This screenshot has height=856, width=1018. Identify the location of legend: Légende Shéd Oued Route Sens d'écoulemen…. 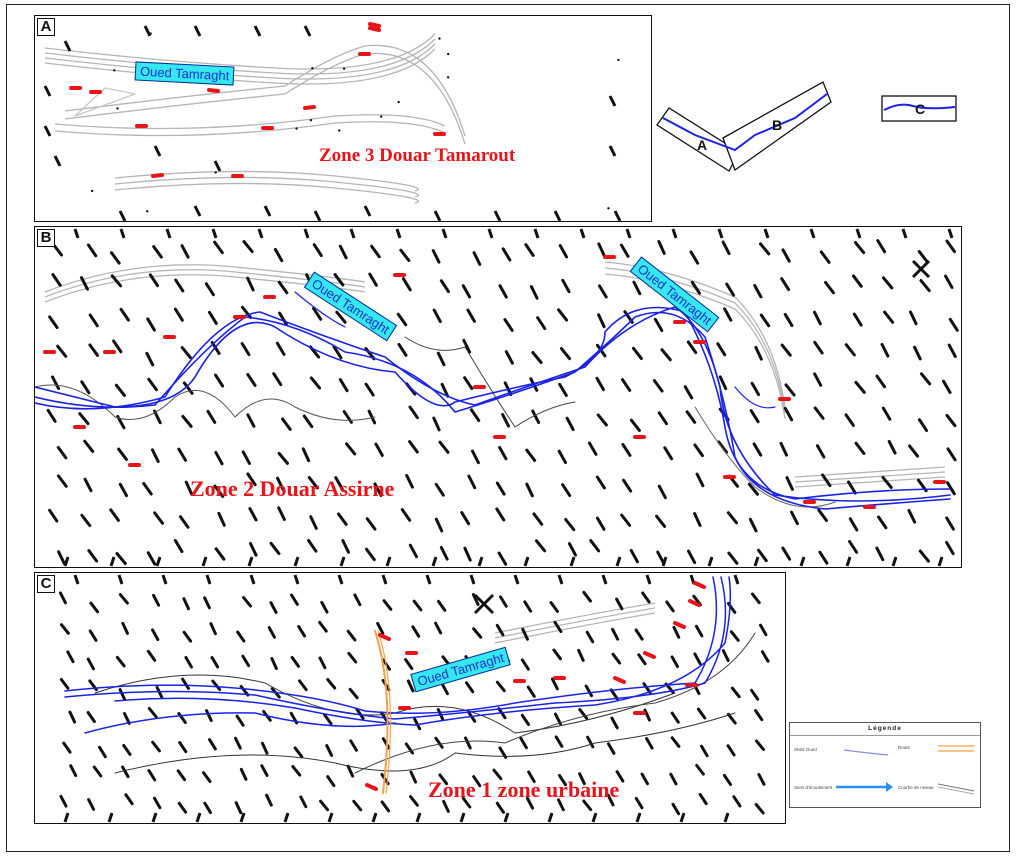
(885, 765).